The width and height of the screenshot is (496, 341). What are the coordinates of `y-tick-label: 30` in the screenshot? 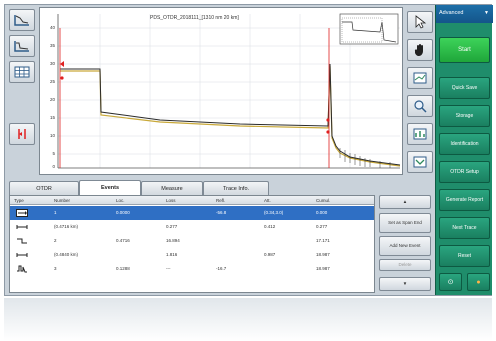 It's located at (52, 63).